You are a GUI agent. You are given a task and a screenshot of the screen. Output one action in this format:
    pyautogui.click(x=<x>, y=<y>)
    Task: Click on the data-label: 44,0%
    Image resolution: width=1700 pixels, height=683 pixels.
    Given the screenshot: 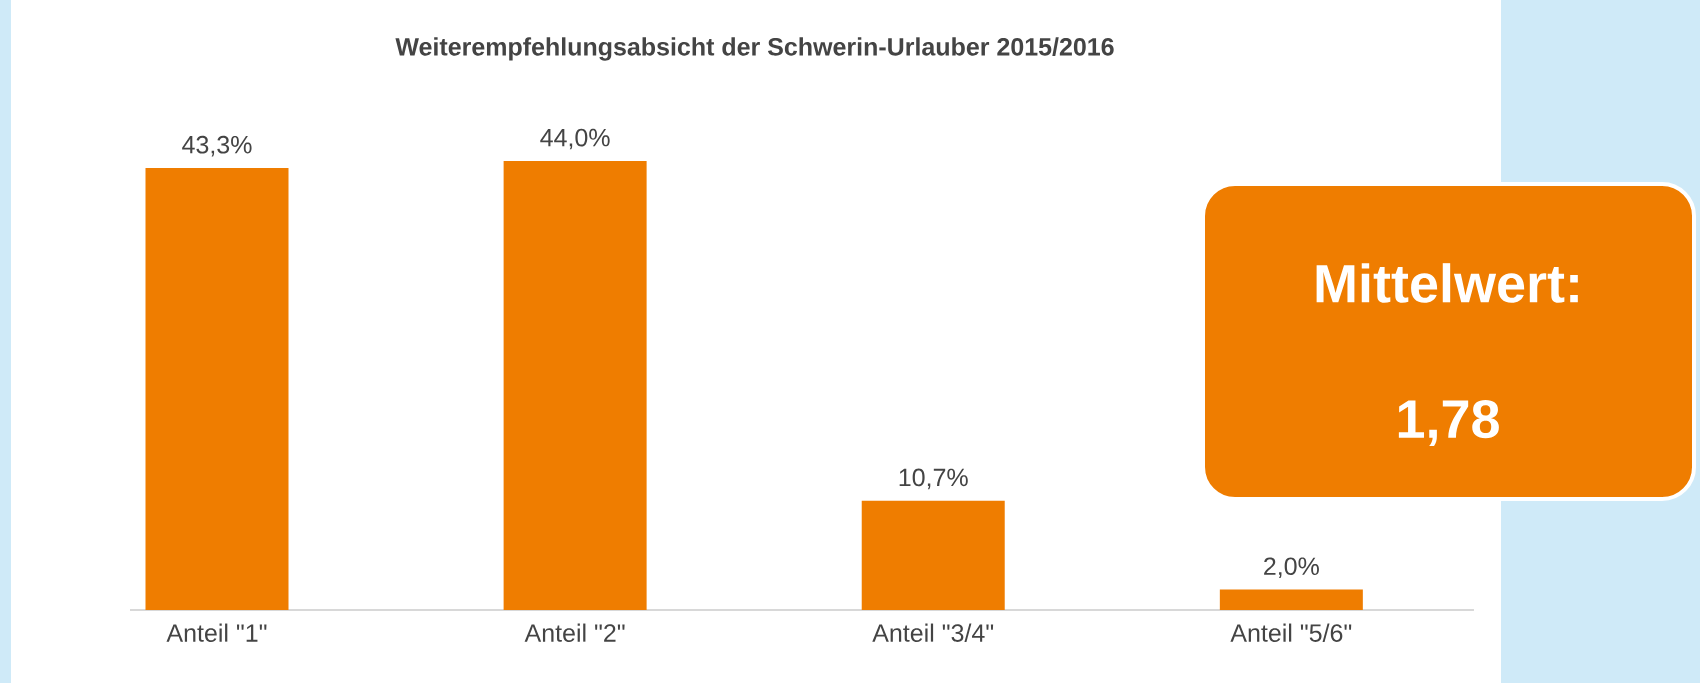 What is the action you would take?
    pyautogui.click(x=575, y=139)
    